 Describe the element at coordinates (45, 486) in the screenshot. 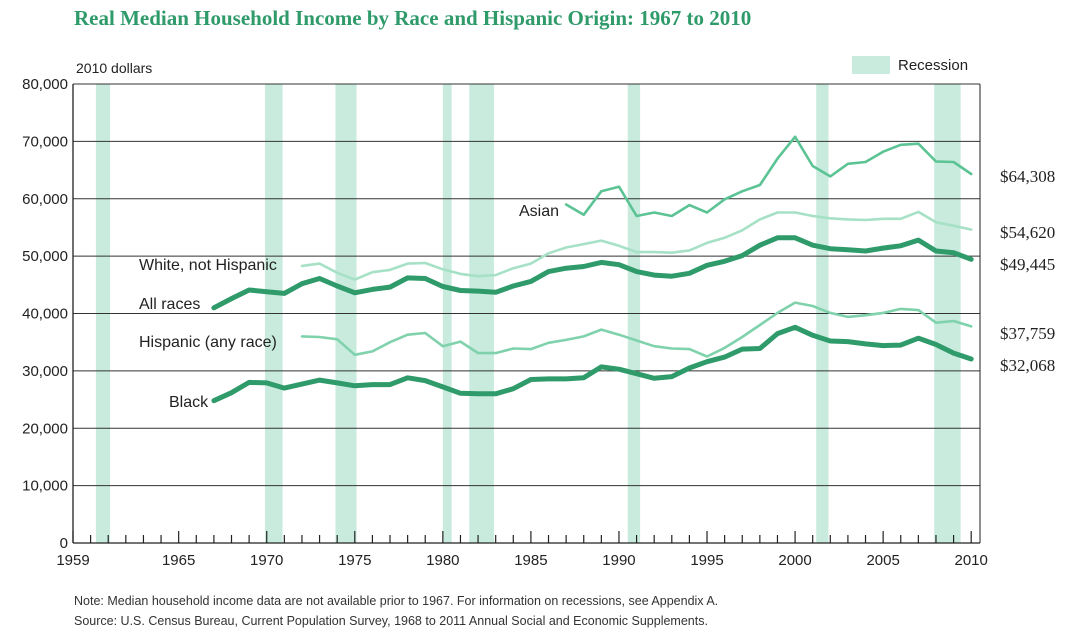

I see `y-tick-label: 10,000` at that location.